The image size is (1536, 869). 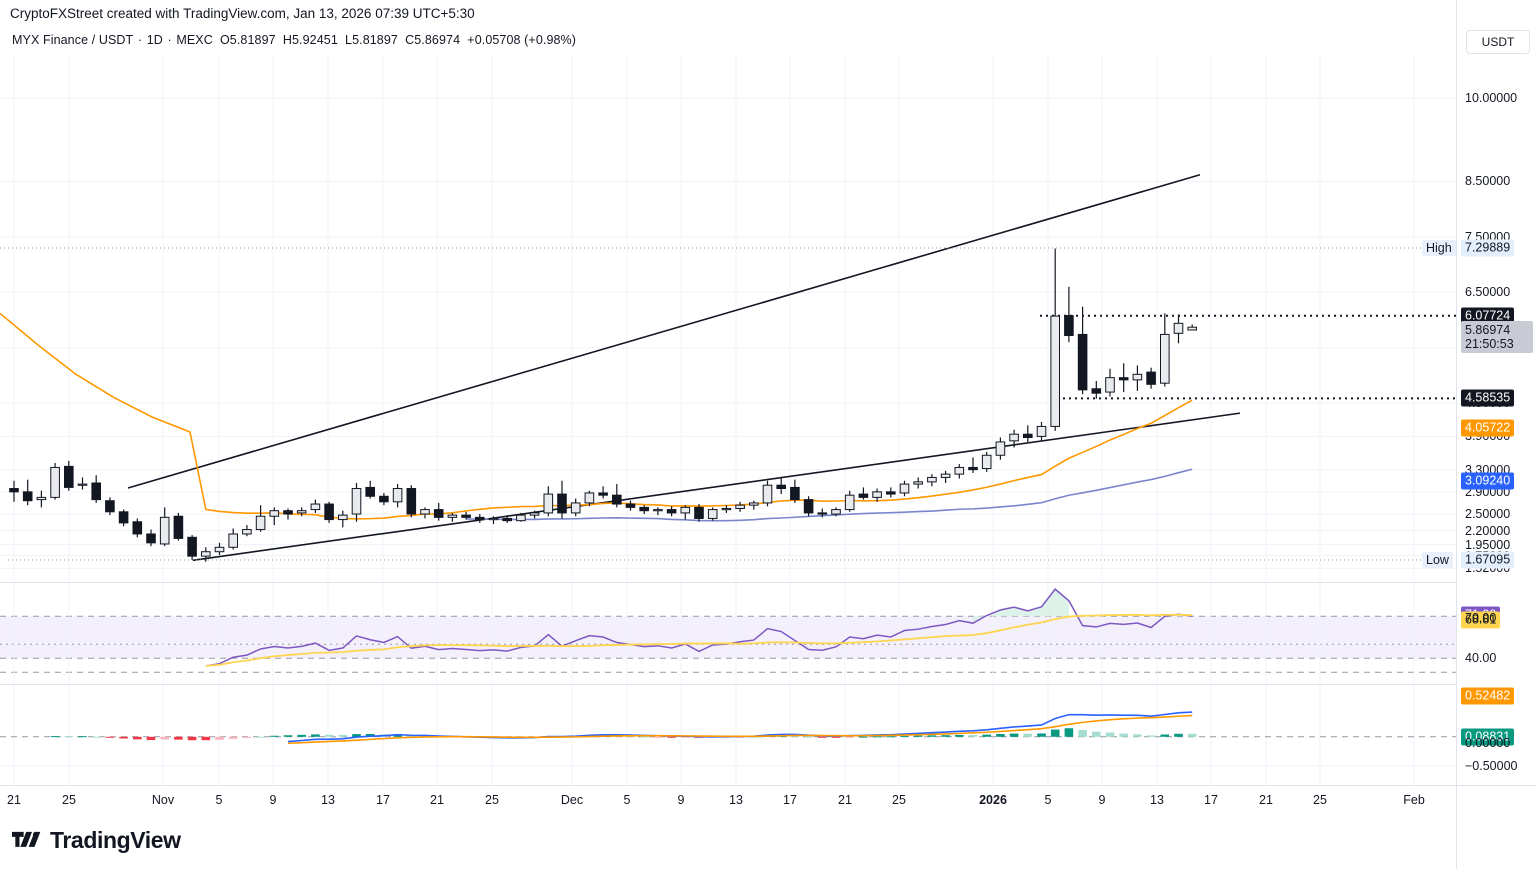 I want to click on price-tick-0: 10.00000, so click(x=1491, y=98).